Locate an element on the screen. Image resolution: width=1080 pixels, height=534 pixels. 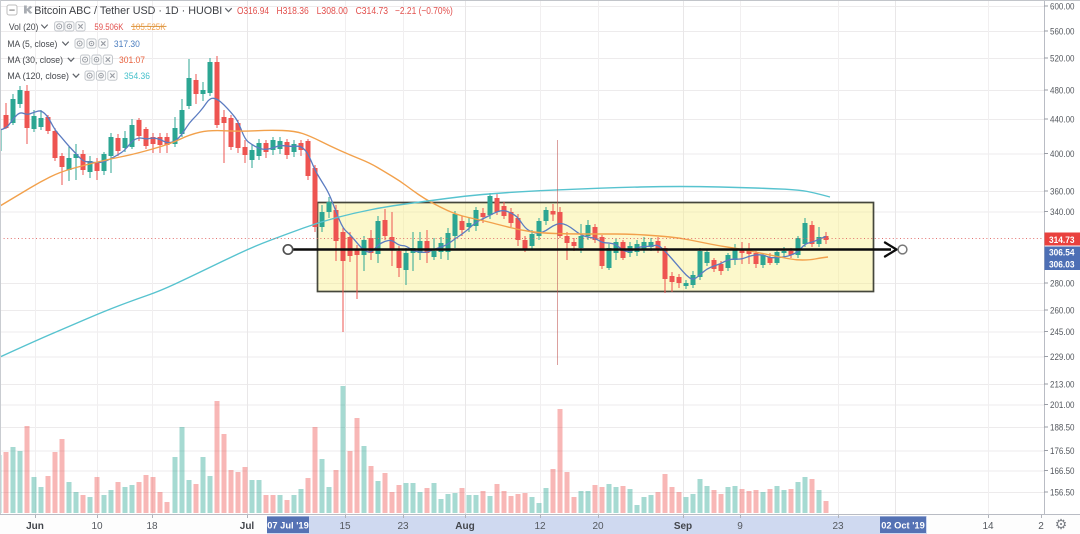
svg-text: 105.525K is located at coordinates (149, 27).